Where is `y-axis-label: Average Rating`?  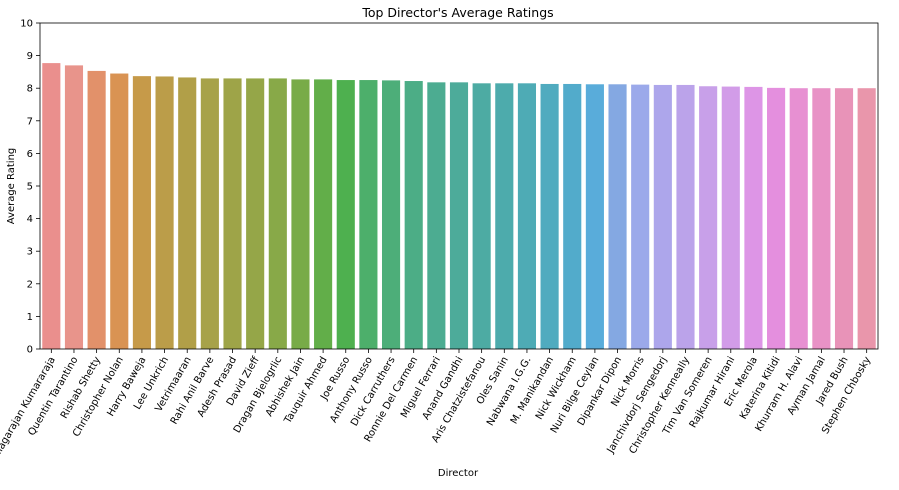 y-axis-label: Average Rating is located at coordinates (11, 186).